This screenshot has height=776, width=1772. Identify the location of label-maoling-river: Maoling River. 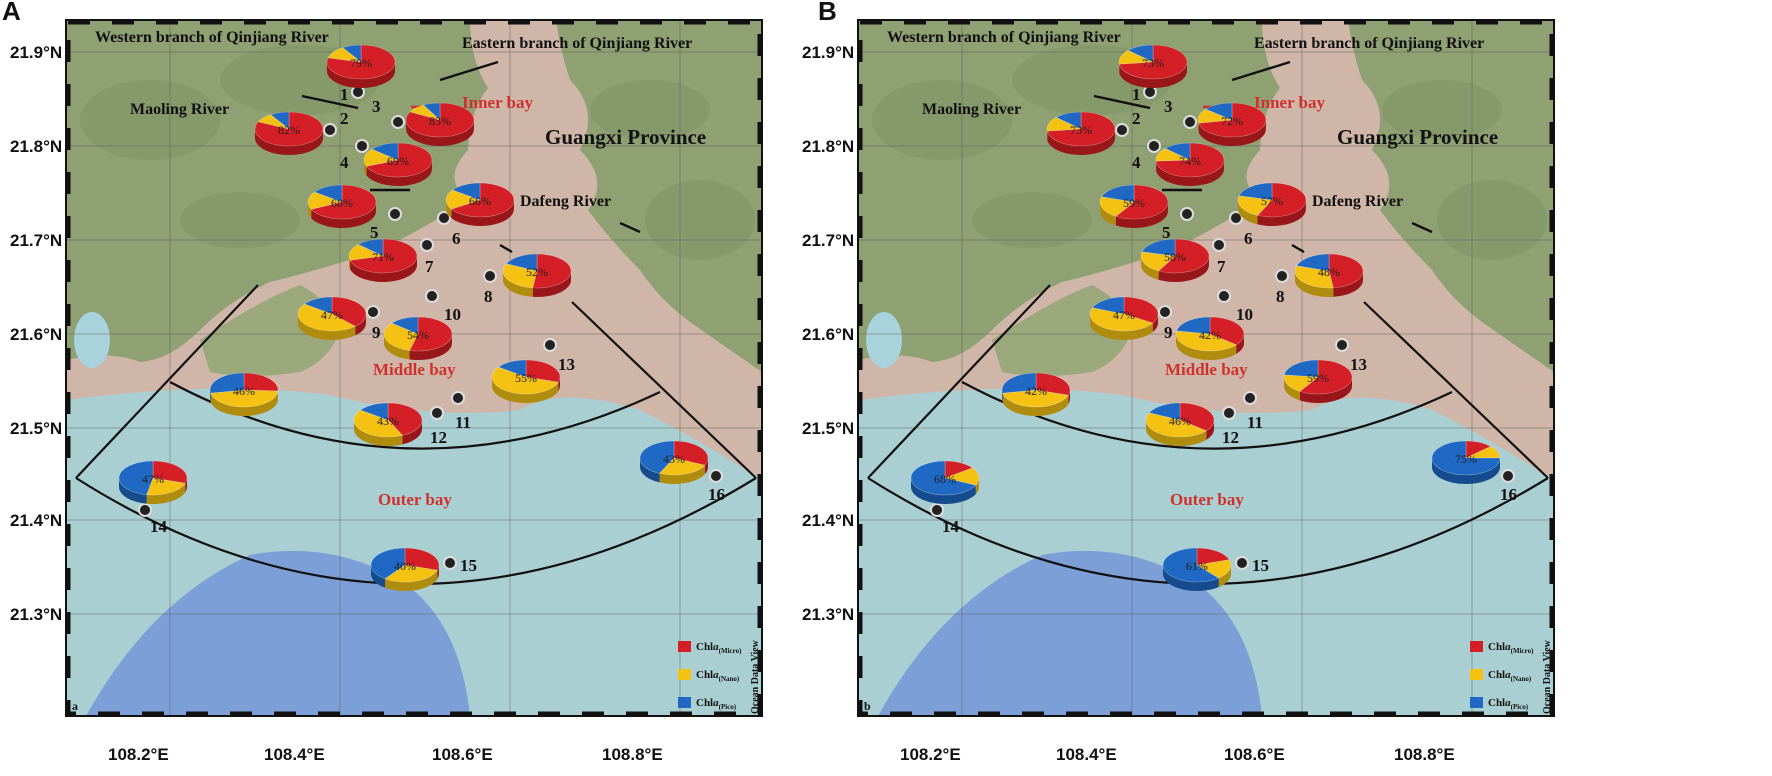
(971, 109).